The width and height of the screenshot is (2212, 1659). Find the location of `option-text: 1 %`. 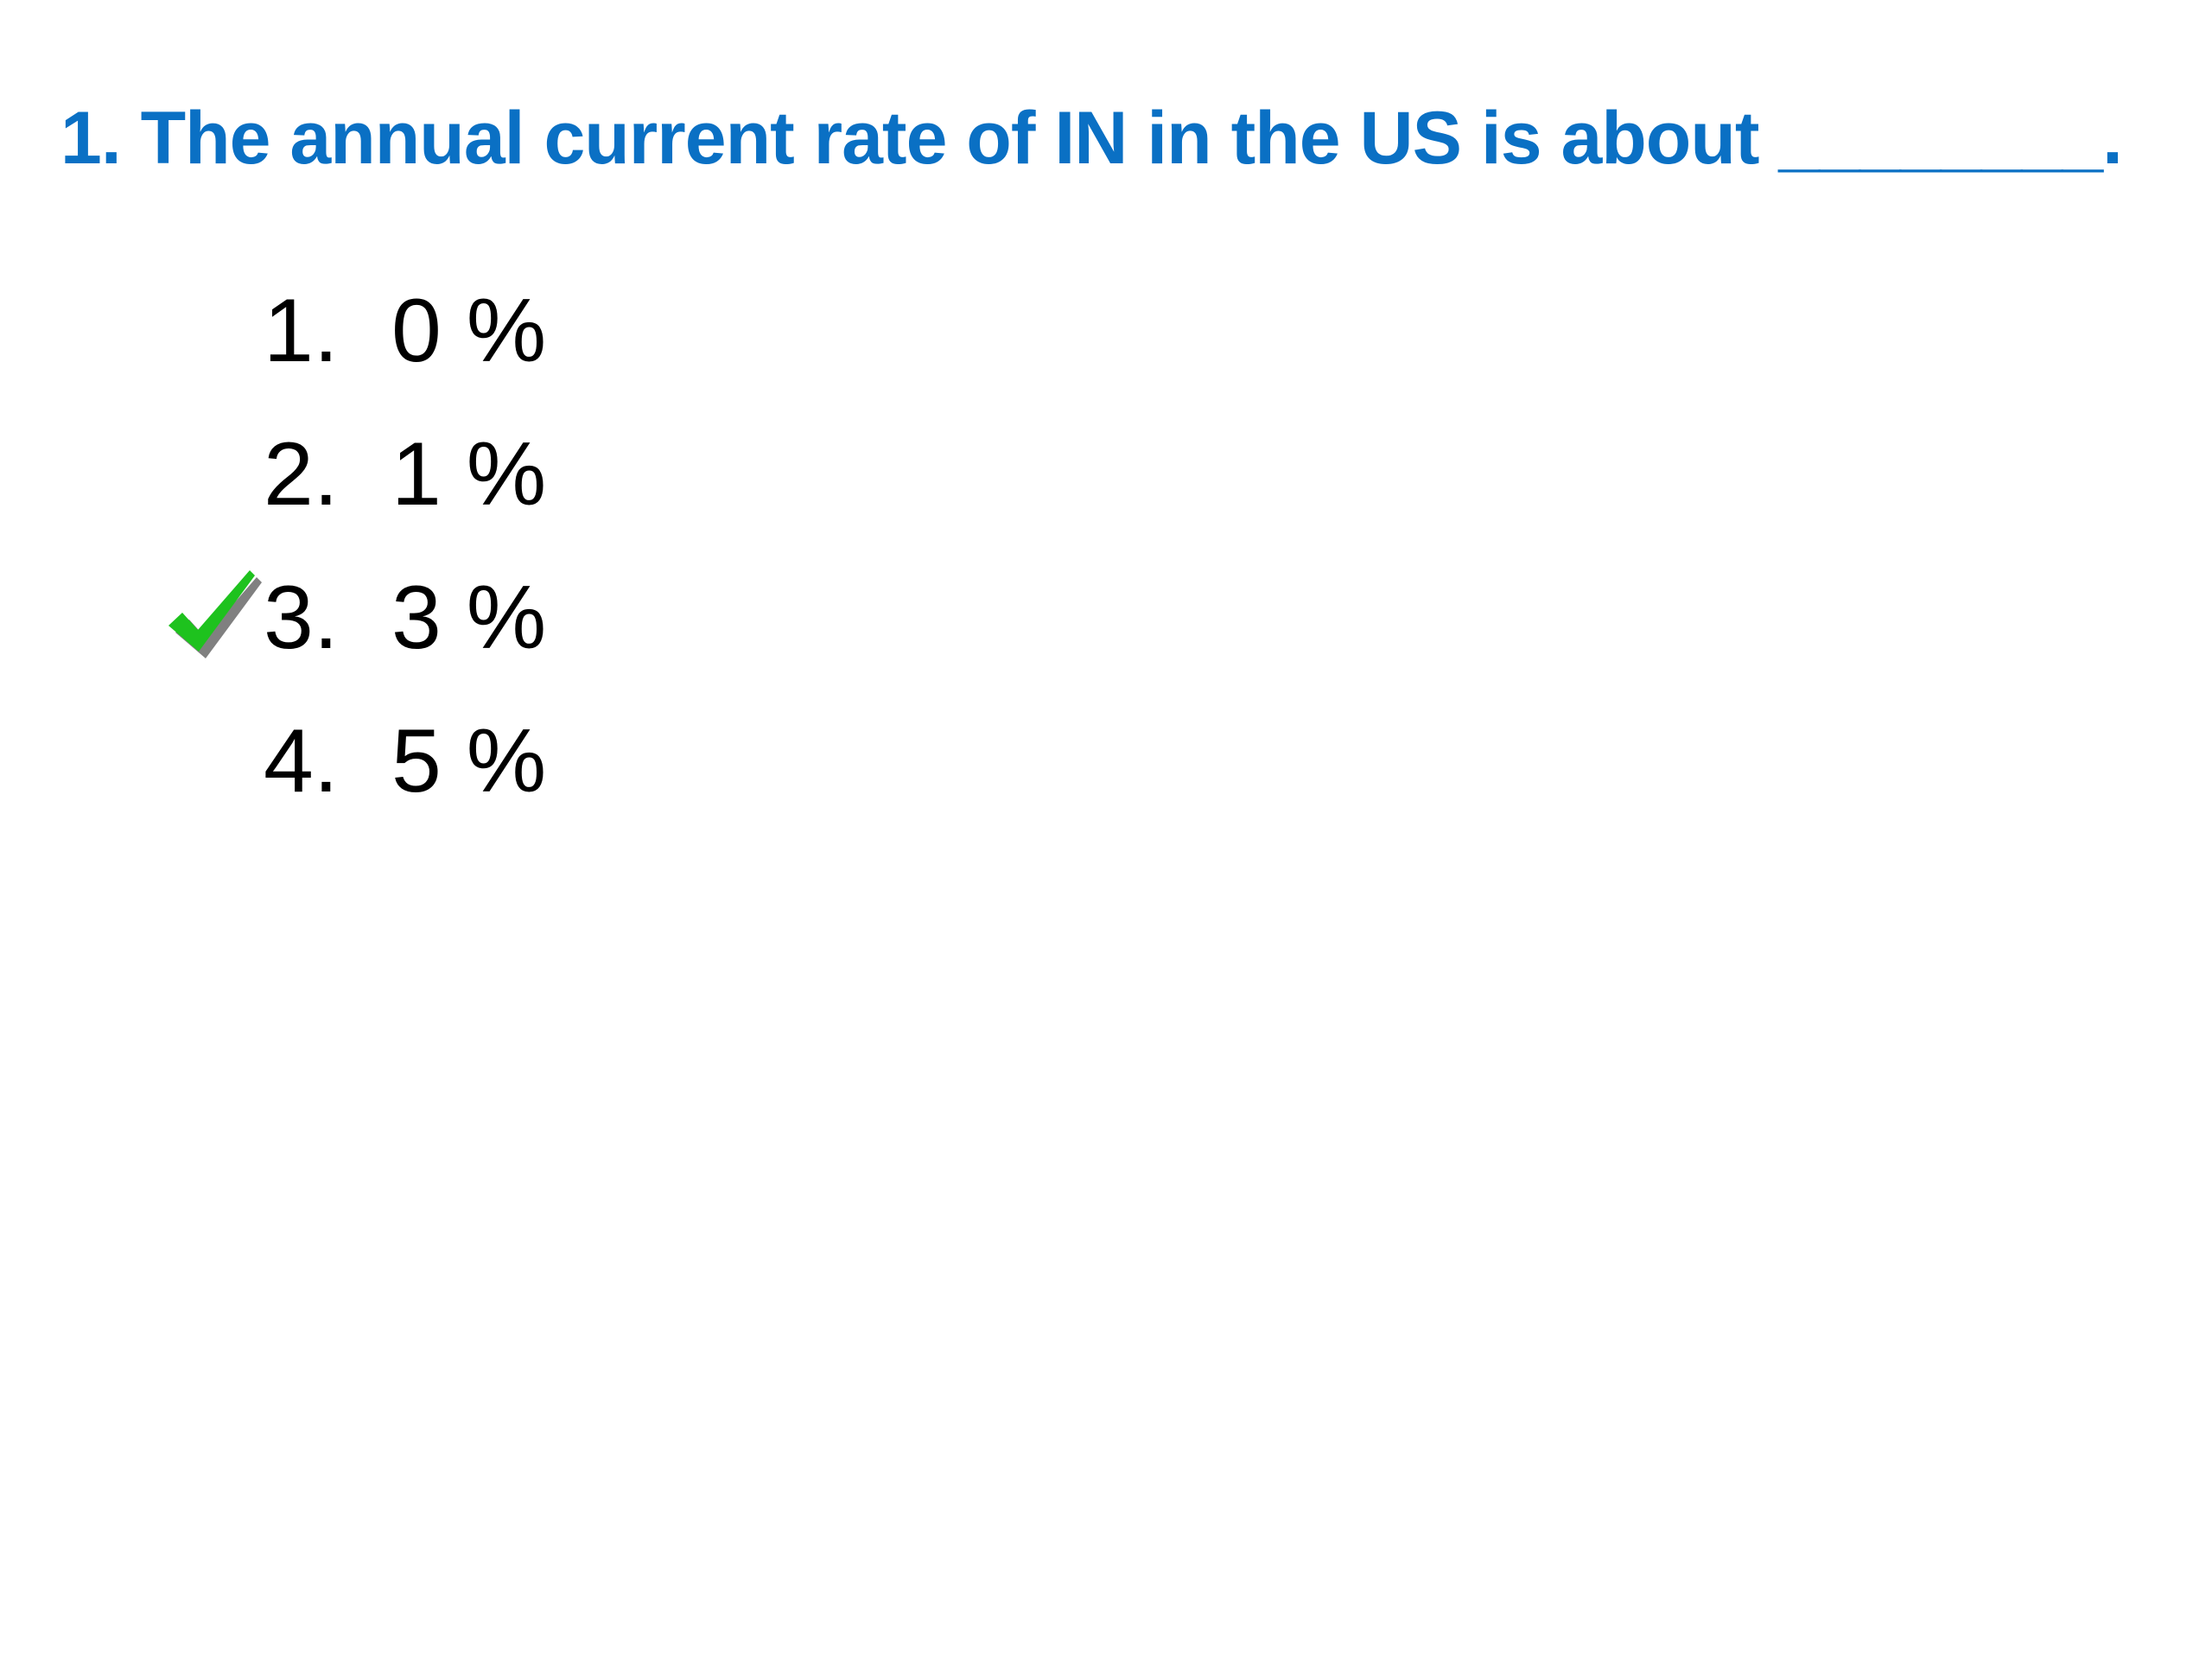

option-text: 1 % is located at coordinates (469, 473).